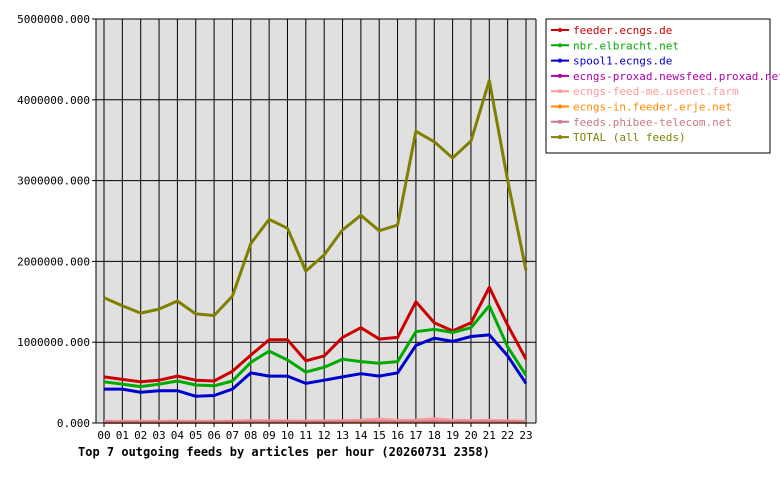  What do you see at coordinates (525, 435) in the screenshot?
I see `x-tick-label: 23` at bounding box center [525, 435].